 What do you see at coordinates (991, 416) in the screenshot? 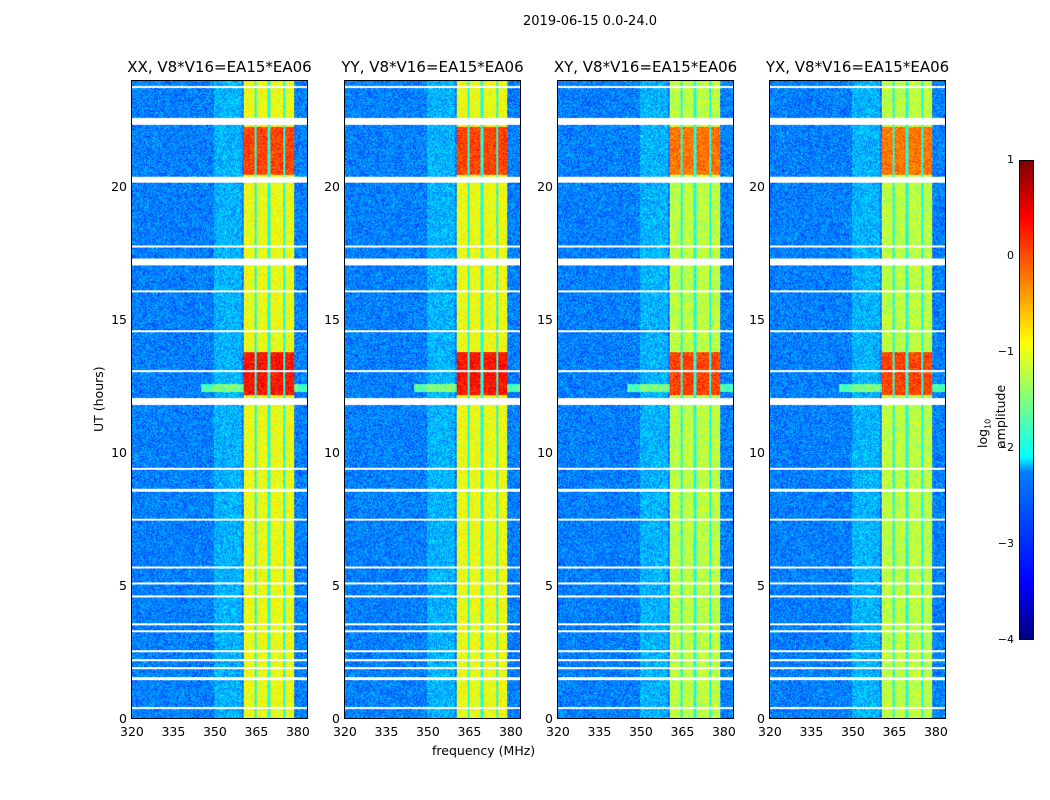
I see `colorbar-label: log10 amplitude` at bounding box center [991, 416].